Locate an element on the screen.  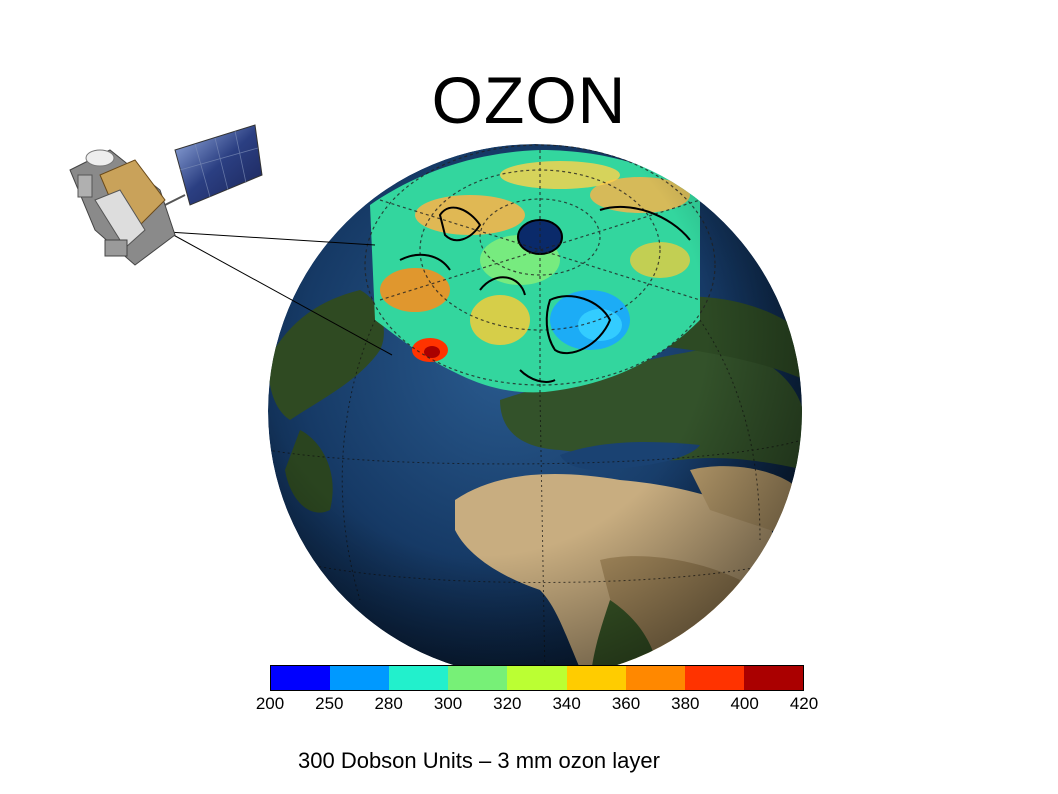
colorbar-tick-label: 280 is located at coordinates (388, 703).